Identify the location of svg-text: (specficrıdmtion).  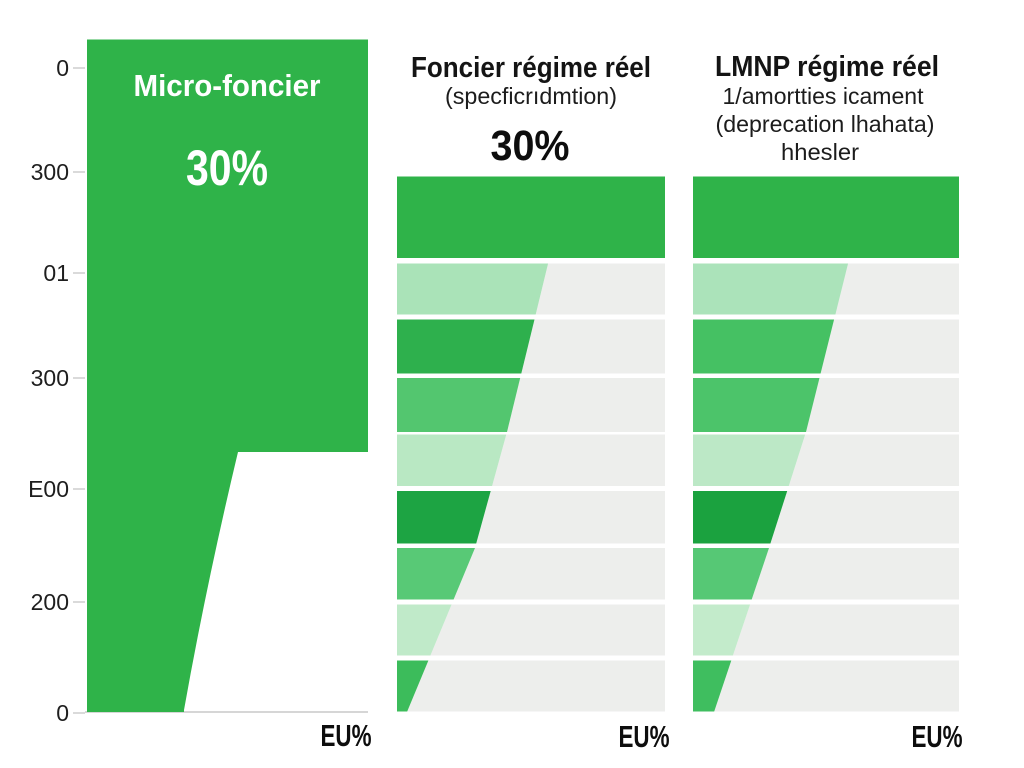
(531, 96).